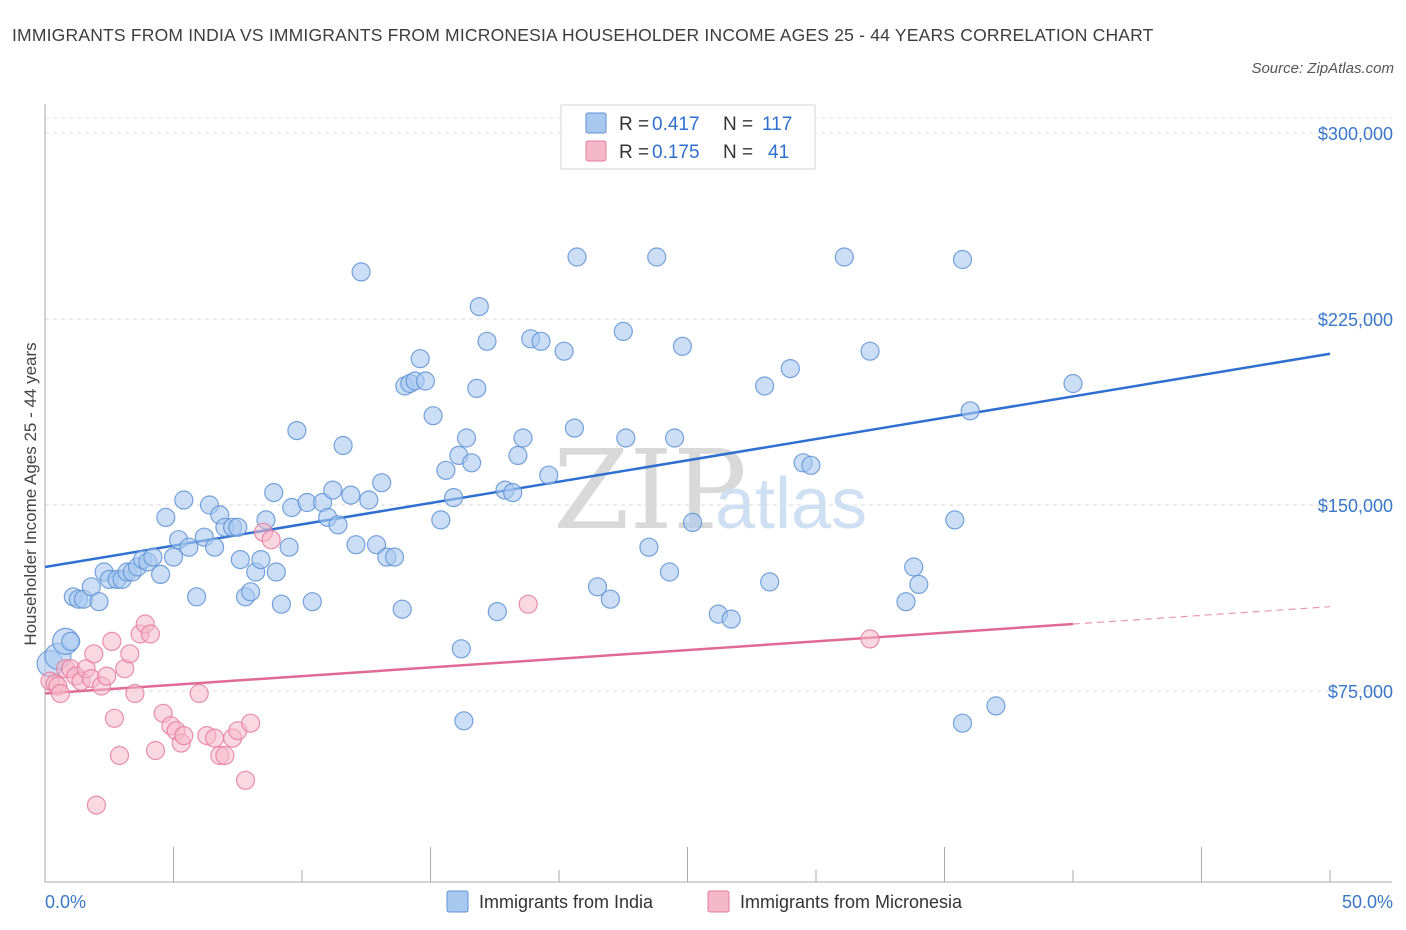 The width and height of the screenshot is (1406, 930). What do you see at coordinates (1322, 68) in the screenshot?
I see `source-label: Source: ZipAtlas.com` at bounding box center [1322, 68].